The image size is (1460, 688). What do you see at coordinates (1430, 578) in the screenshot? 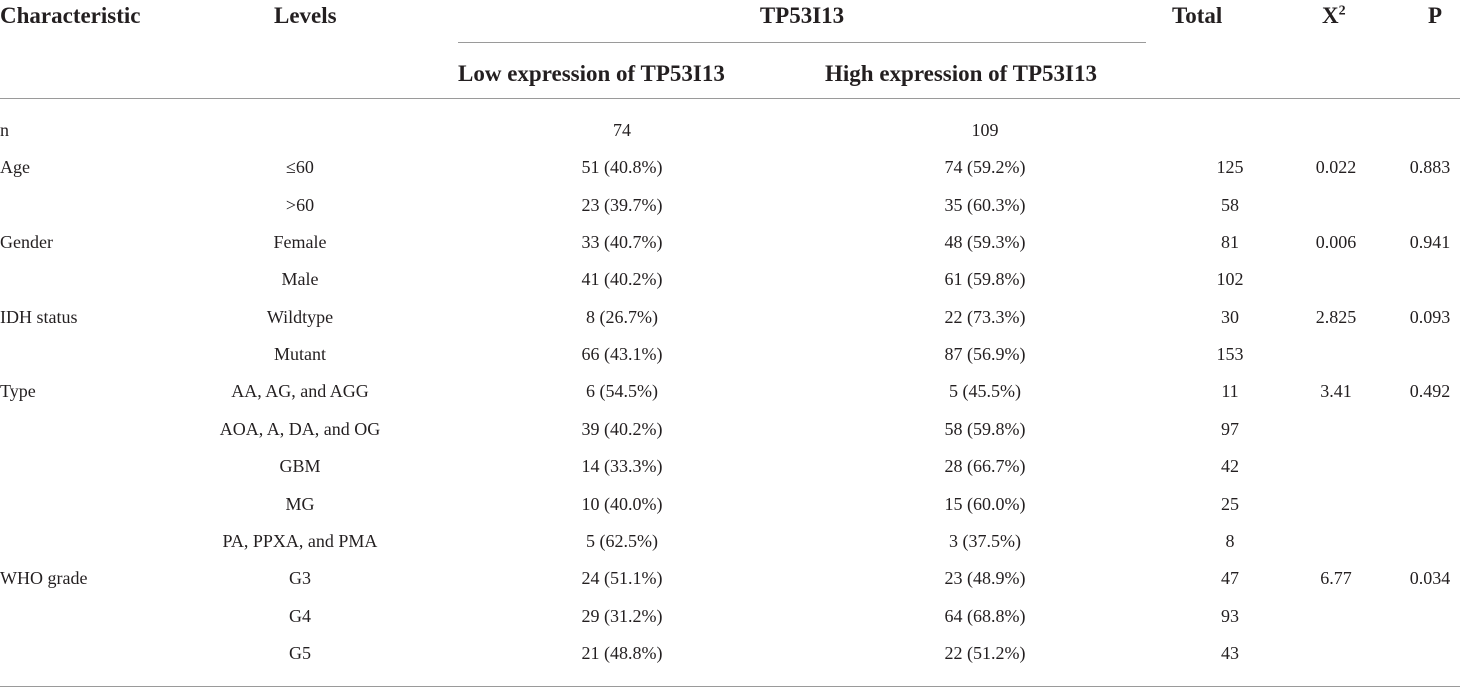
I see `cell-p-value: 0.034` at bounding box center [1430, 578].